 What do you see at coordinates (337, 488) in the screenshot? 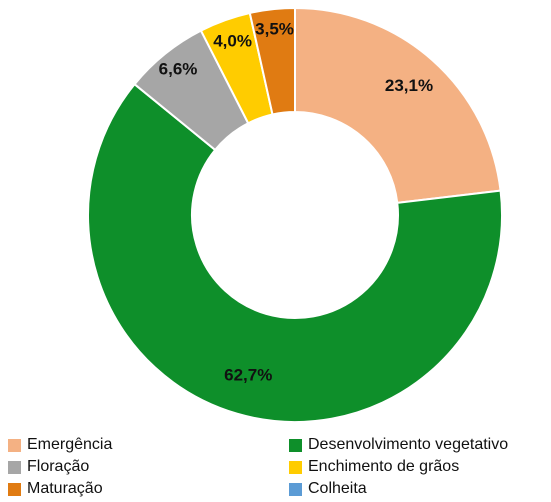
I see `legend-label-colheita: Colheita` at bounding box center [337, 488].